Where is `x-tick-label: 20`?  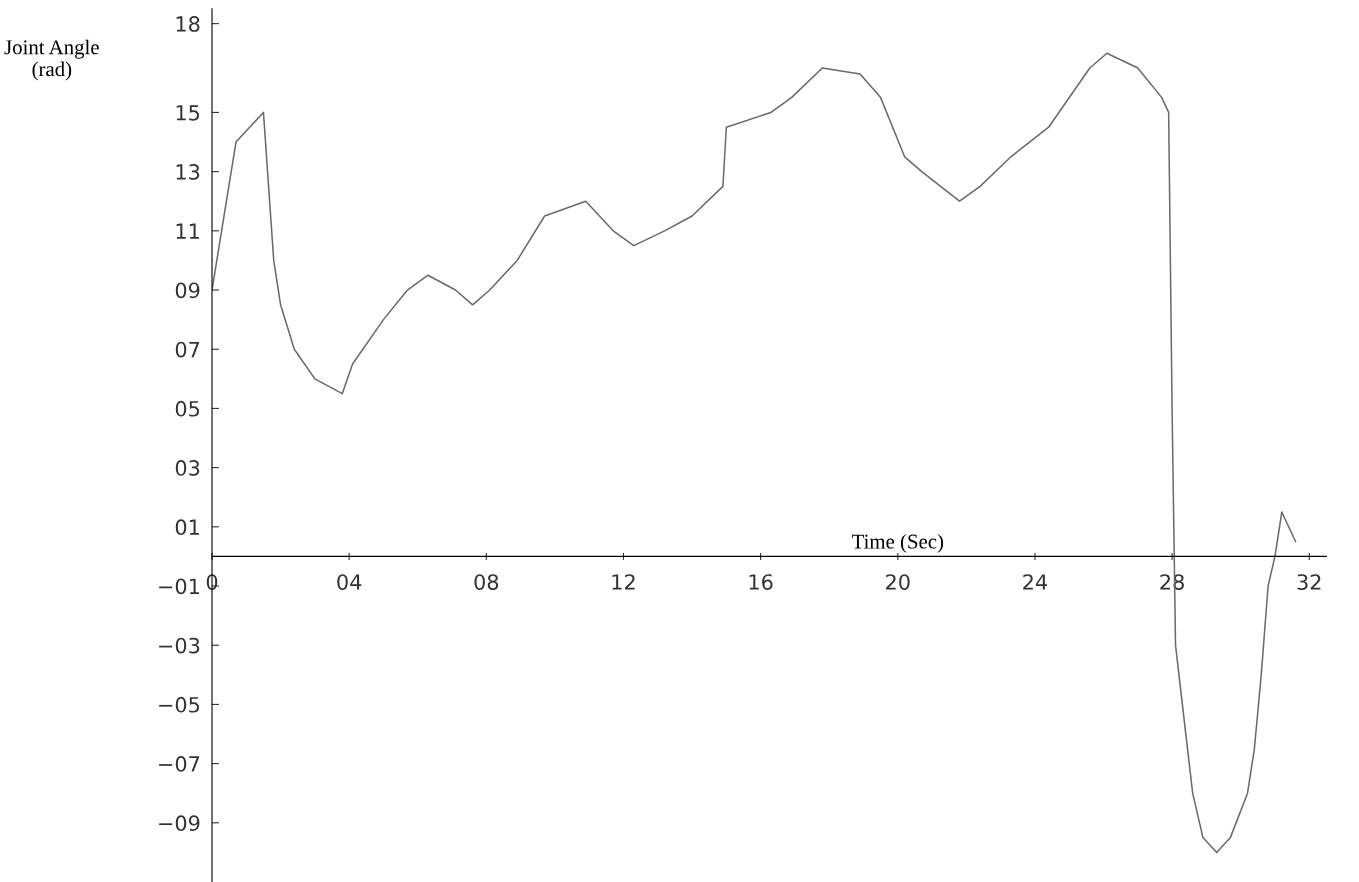
x-tick-label: 20 is located at coordinates (898, 582).